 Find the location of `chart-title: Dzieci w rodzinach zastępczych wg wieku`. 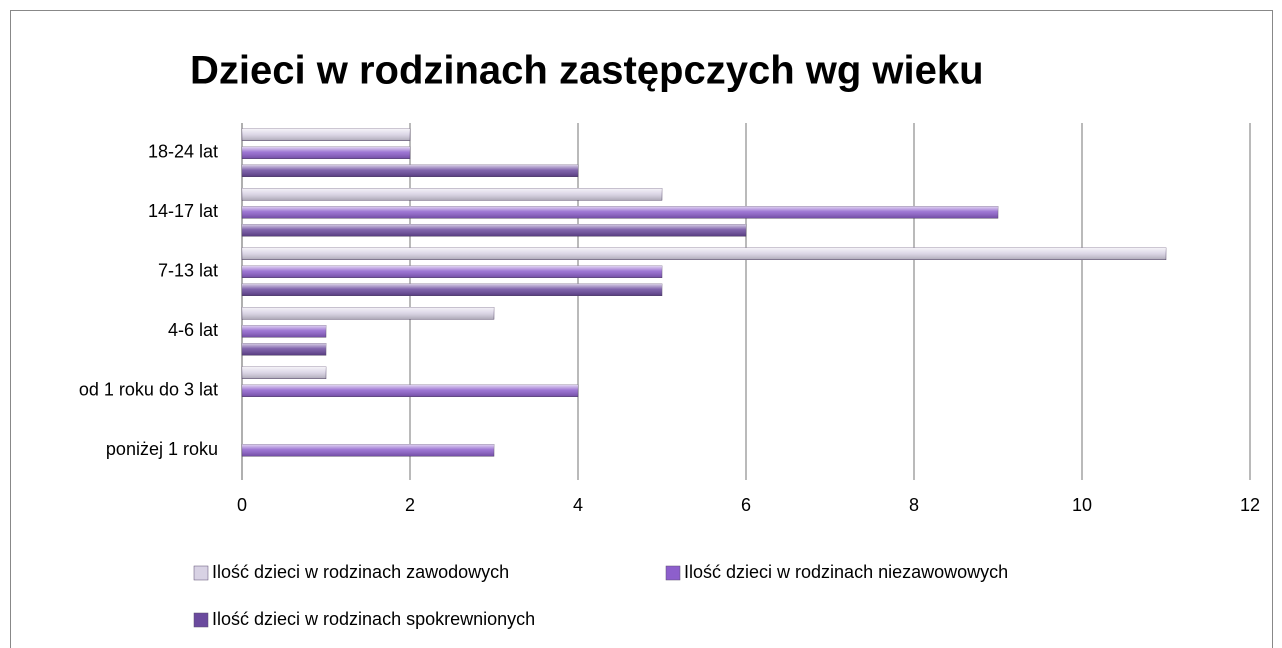

chart-title: Dzieci w rodzinach zastępczych wg wieku is located at coordinates (587, 71).